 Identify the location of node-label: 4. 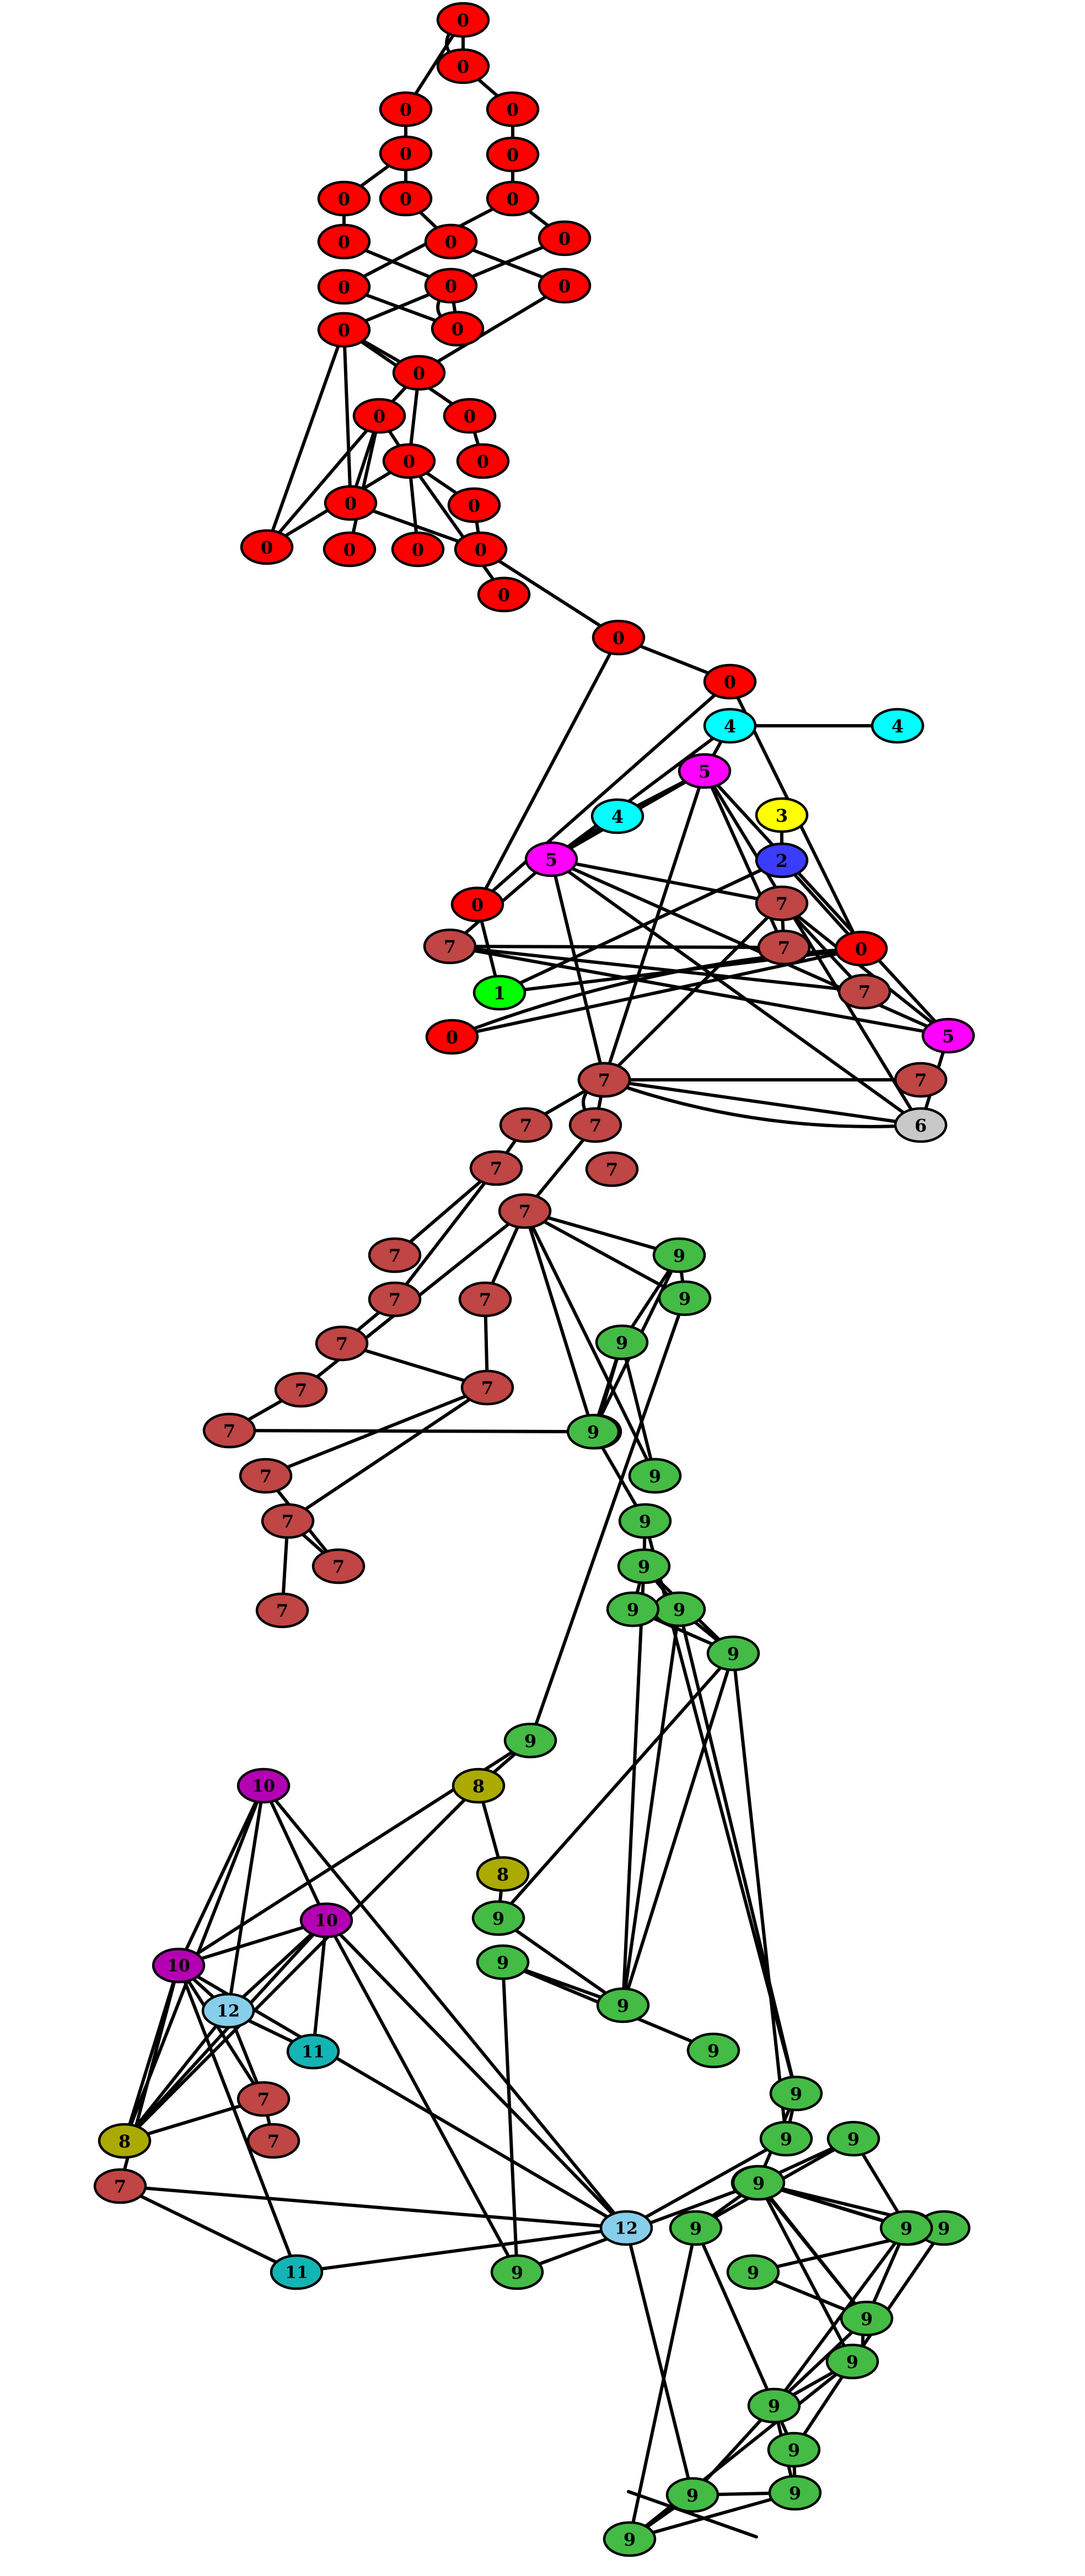
(897, 726).